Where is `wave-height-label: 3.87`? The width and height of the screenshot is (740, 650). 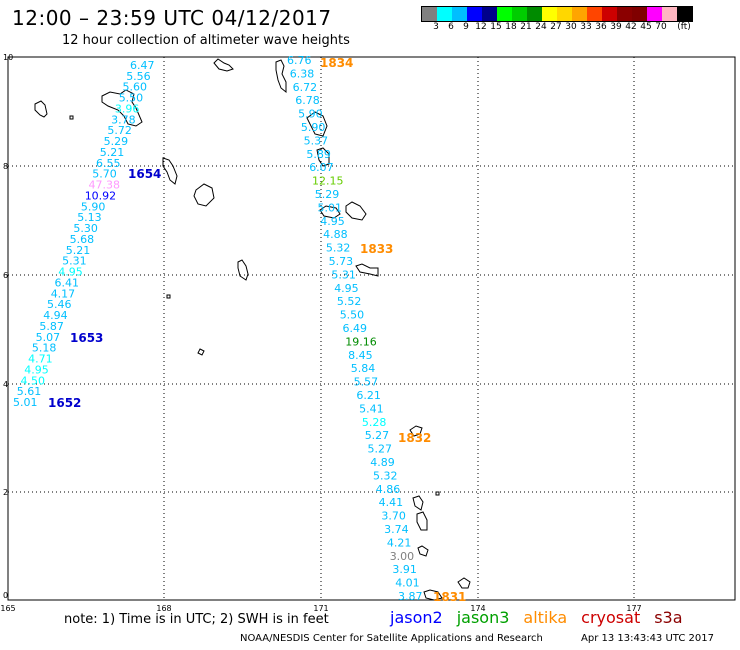 wave-height-label: 3.87 is located at coordinates (410, 596).